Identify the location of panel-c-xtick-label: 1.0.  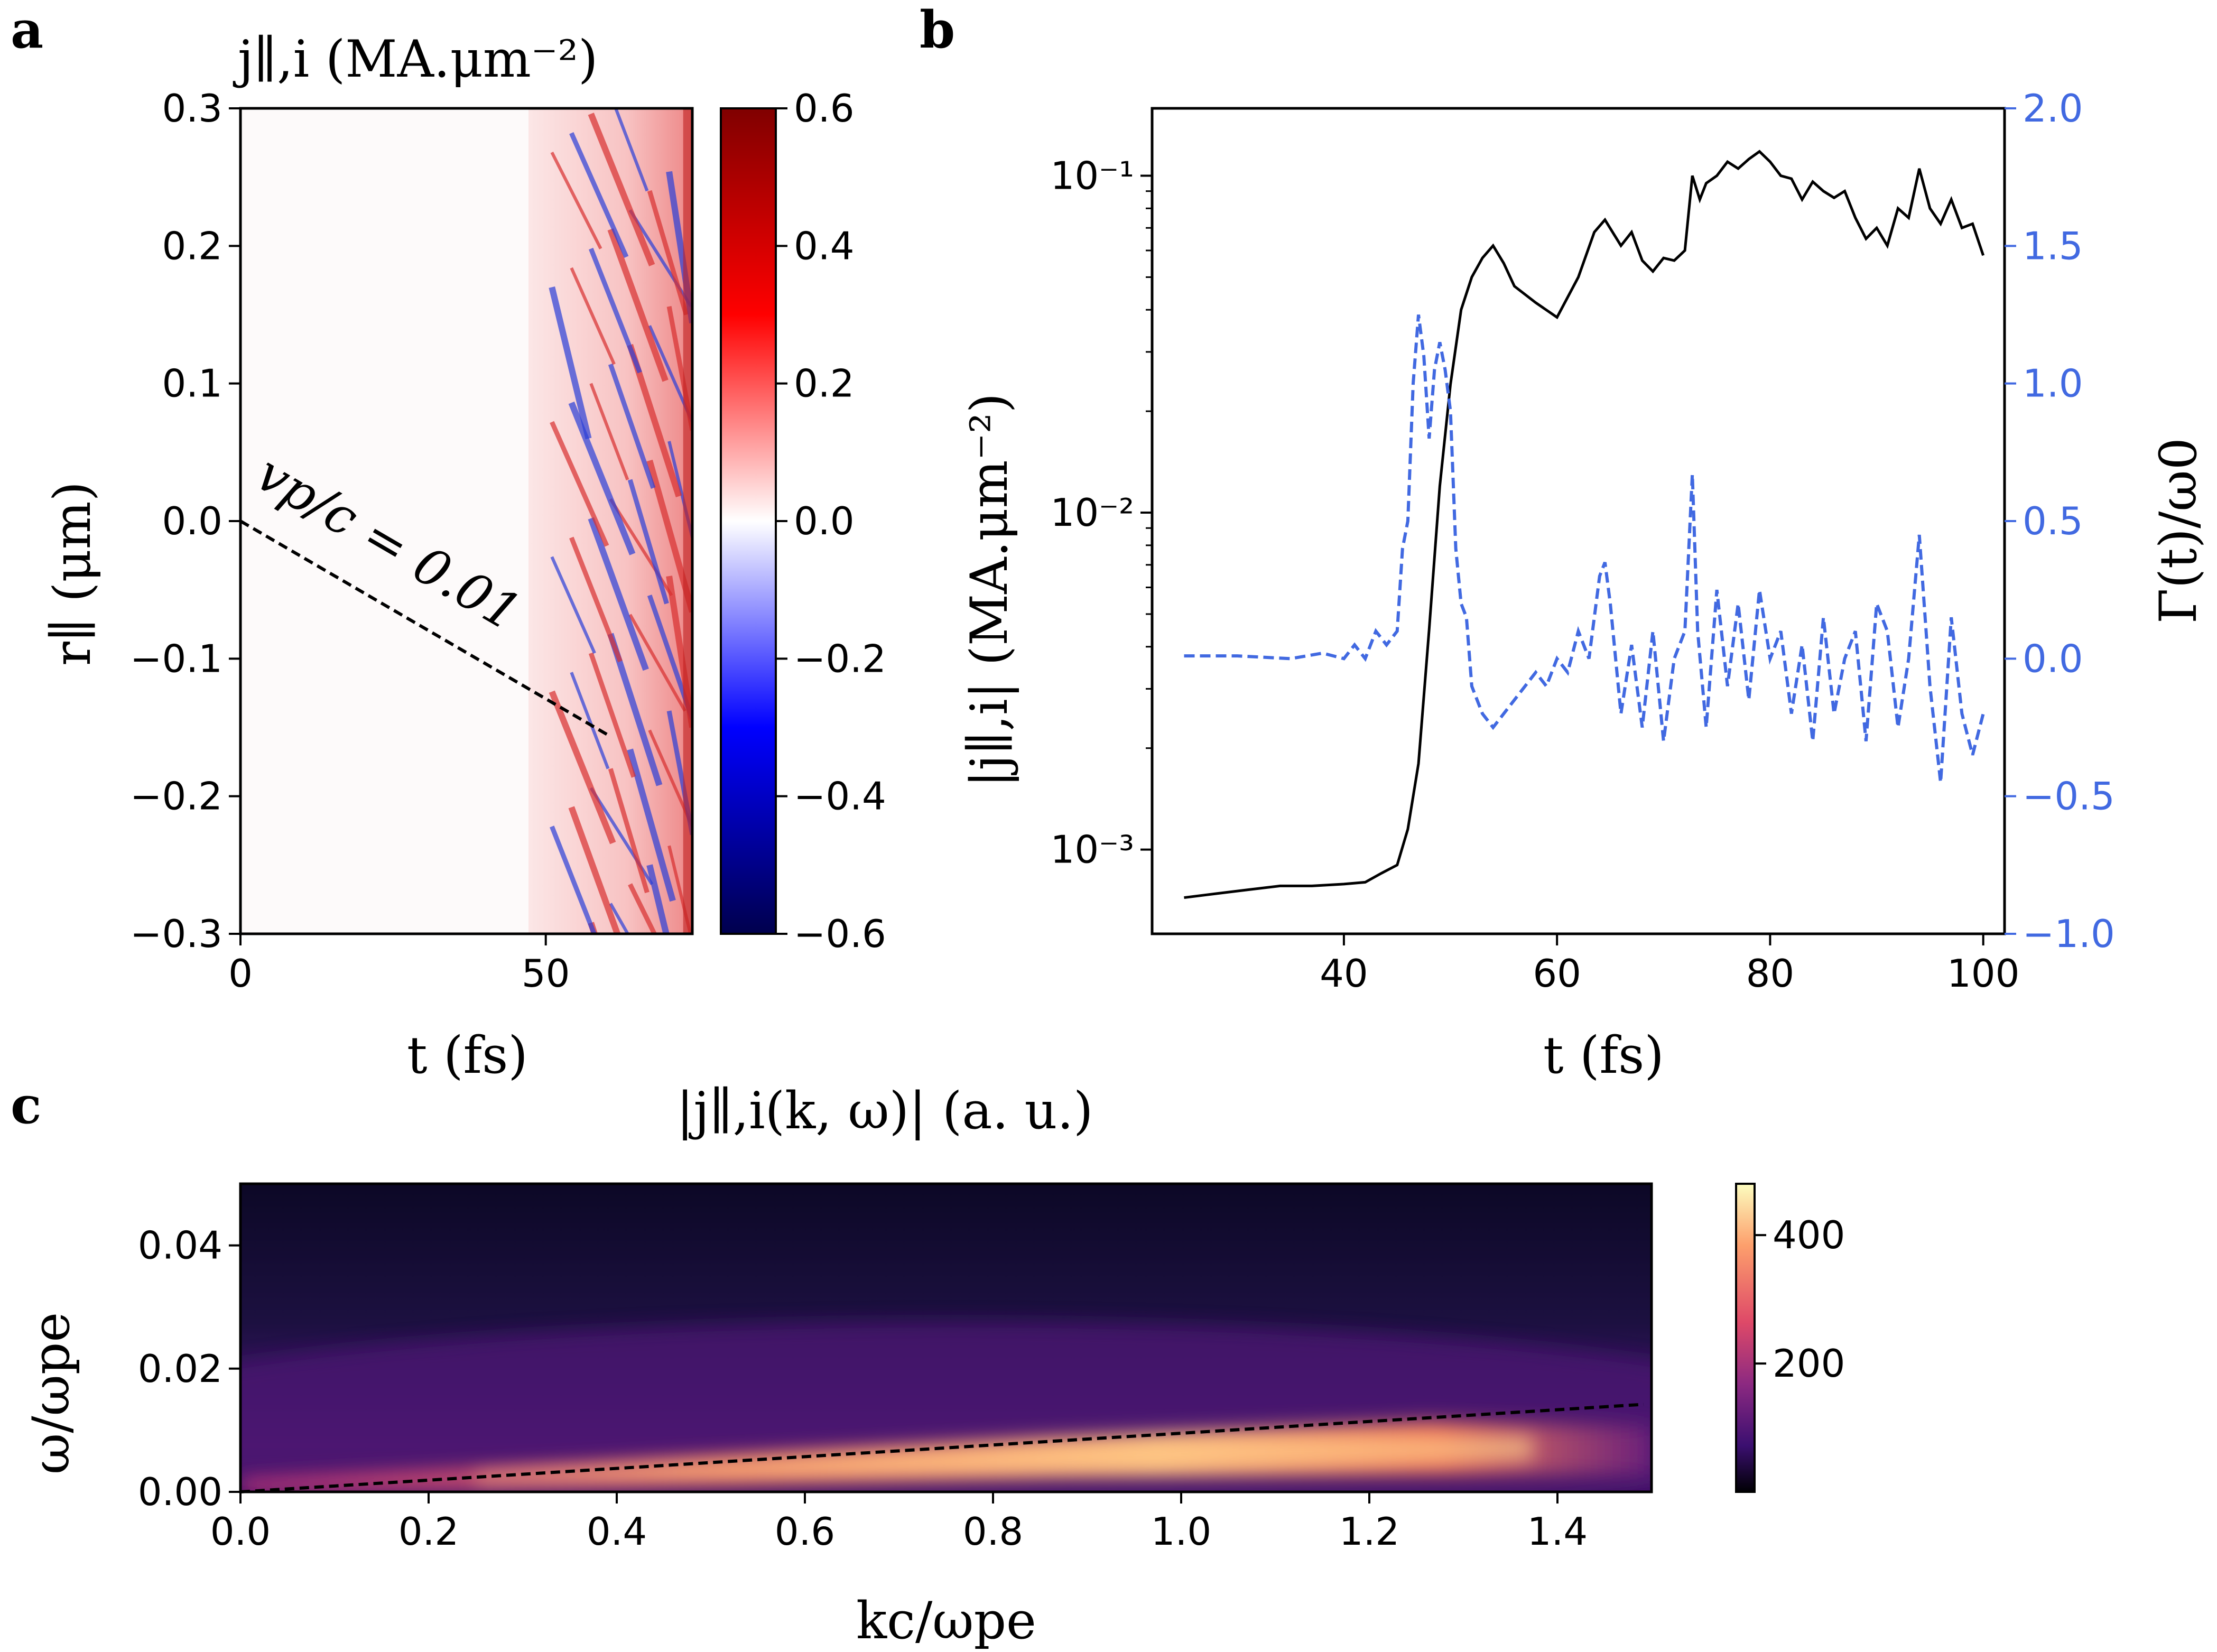
(1182, 1531).